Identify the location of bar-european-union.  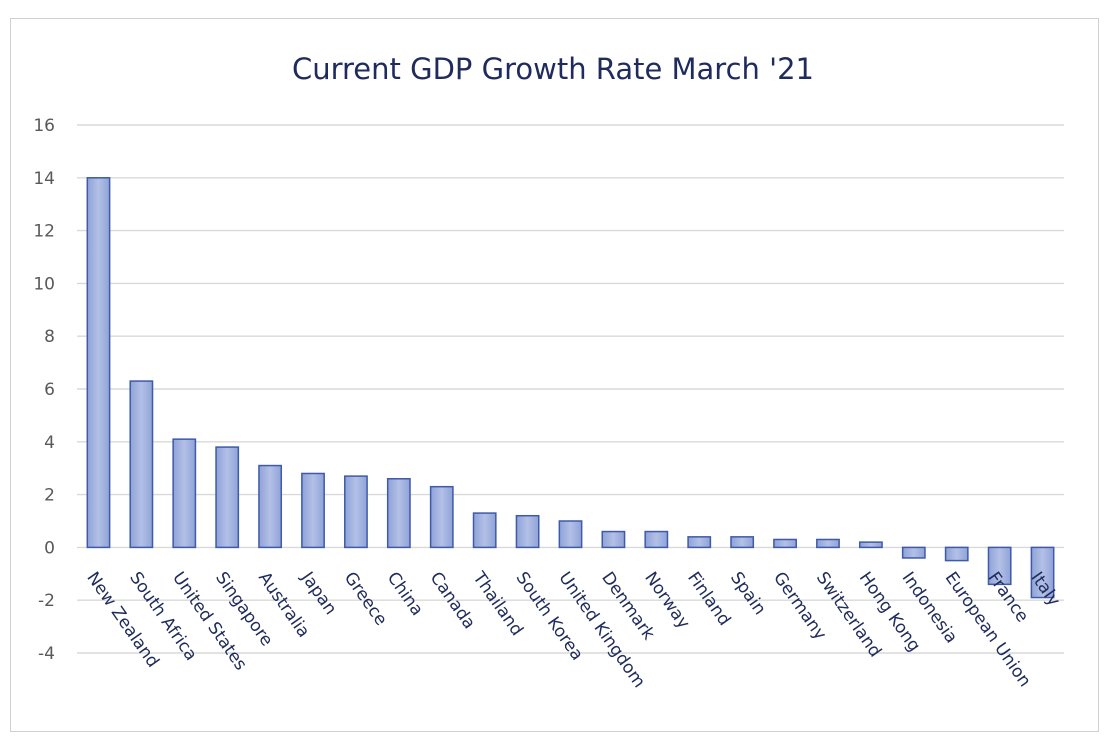
(956, 554).